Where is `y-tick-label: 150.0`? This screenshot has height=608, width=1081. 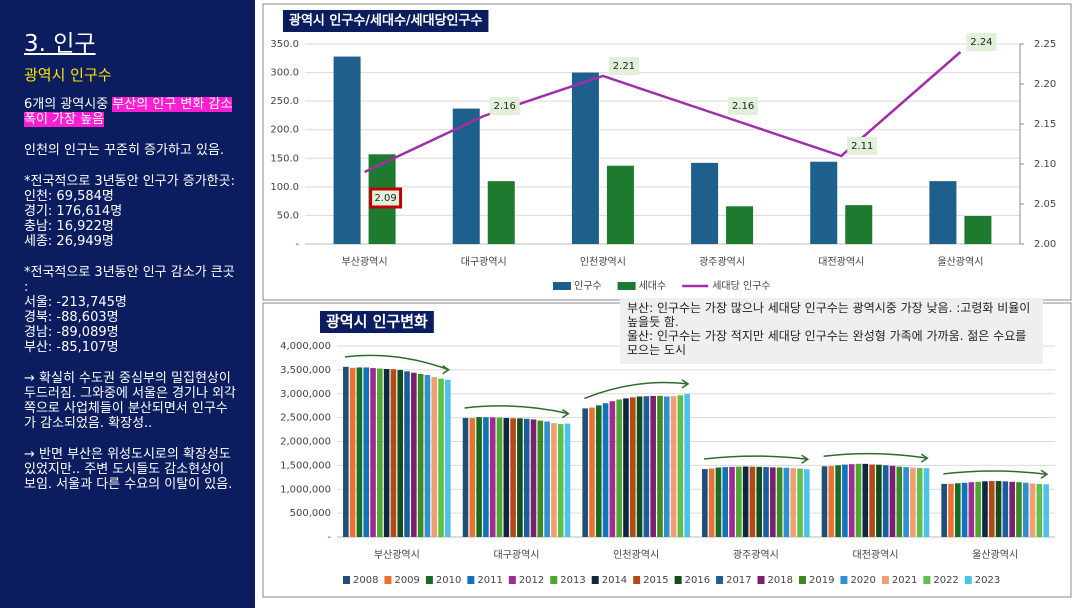 y-tick-label: 150.0 is located at coordinates (284, 158).